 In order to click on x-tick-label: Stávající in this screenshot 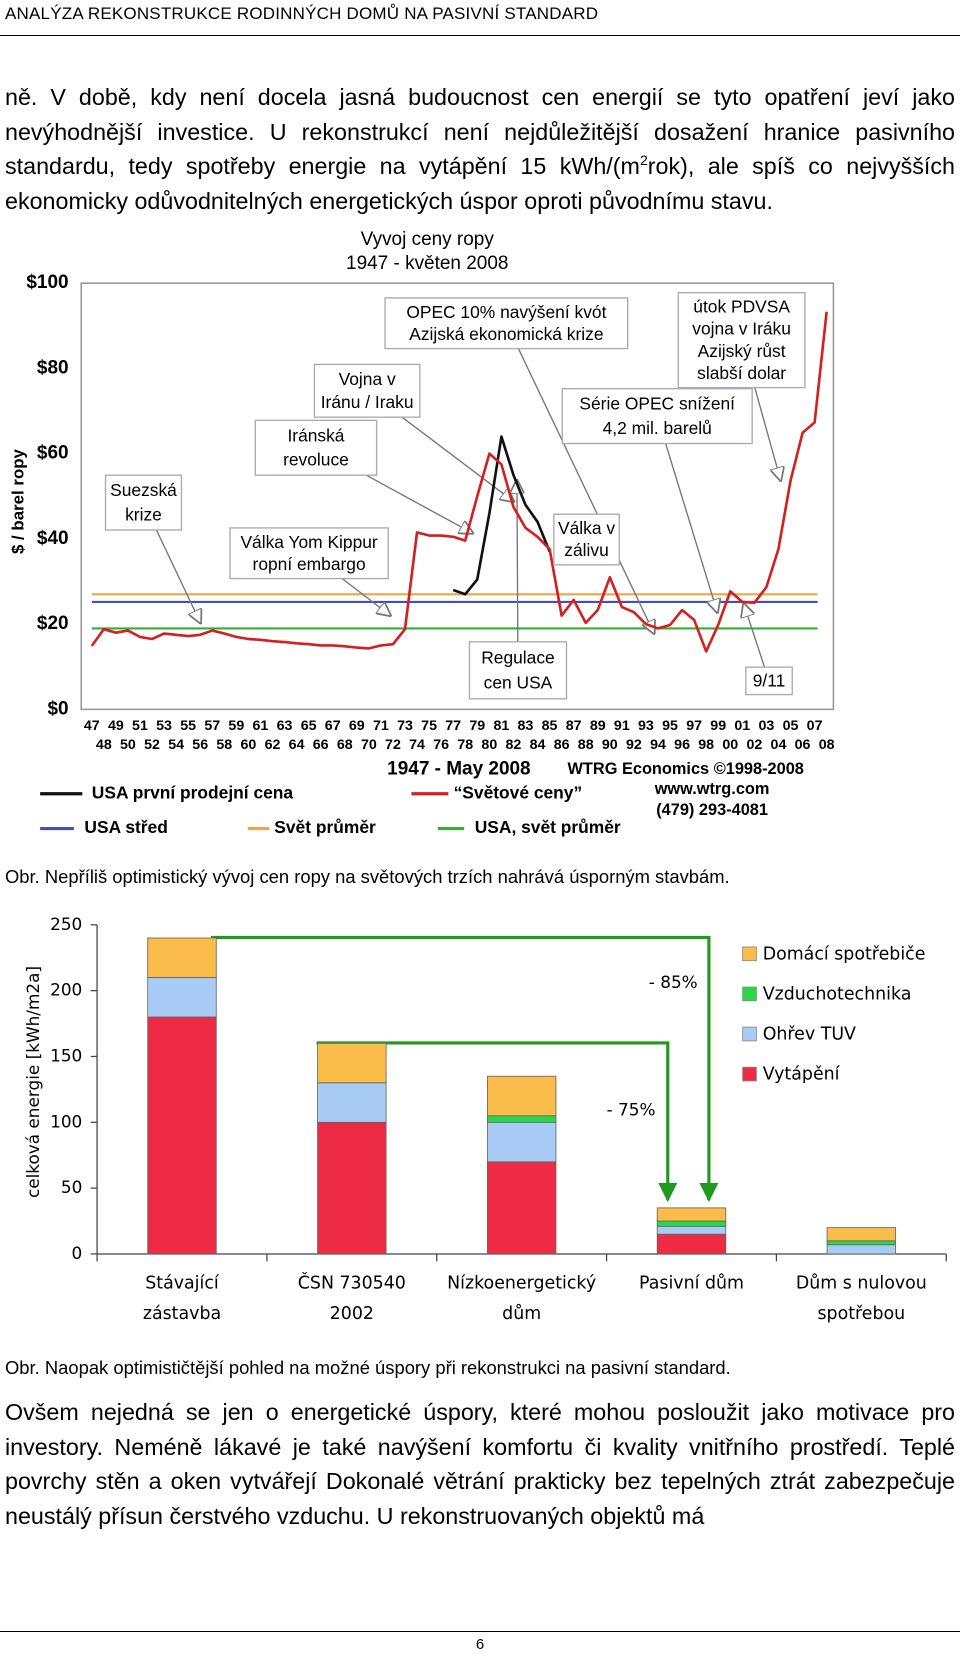, I will do `click(182, 1284)`.